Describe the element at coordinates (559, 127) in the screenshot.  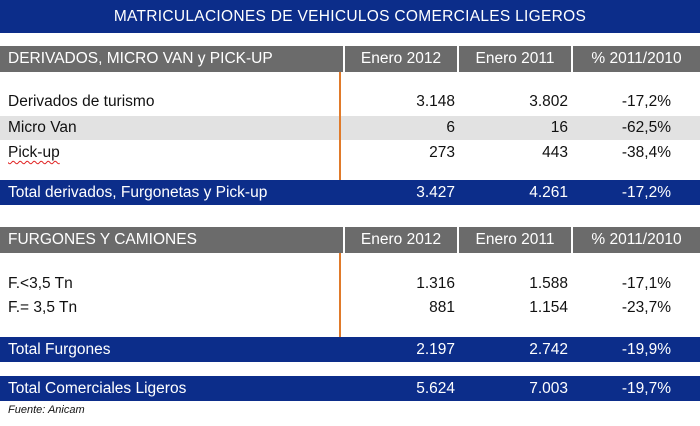
I see `row-value-2011: 16` at that location.